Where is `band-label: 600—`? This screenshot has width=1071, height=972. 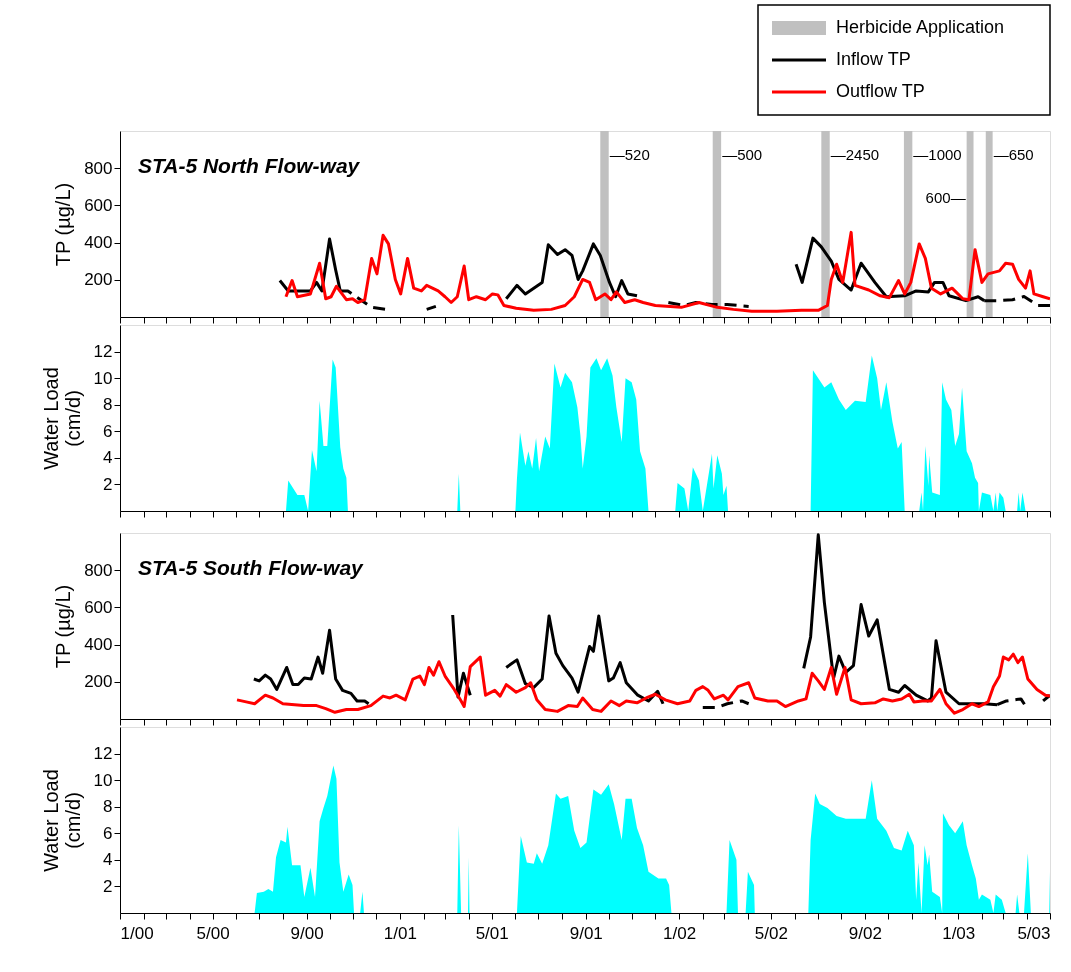 band-label: 600— is located at coordinates (945, 197).